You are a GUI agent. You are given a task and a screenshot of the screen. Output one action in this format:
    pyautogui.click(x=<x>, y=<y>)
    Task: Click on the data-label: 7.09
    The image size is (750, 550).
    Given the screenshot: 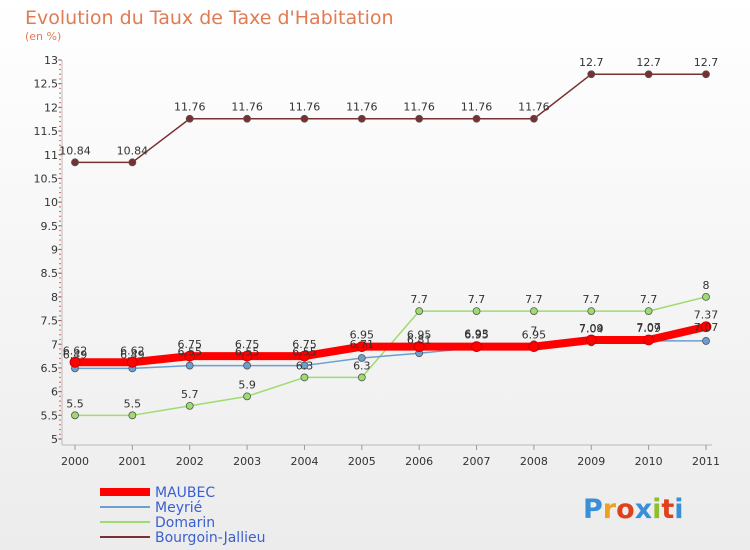 What is the action you would take?
    pyautogui.click(x=648, y=328)
    